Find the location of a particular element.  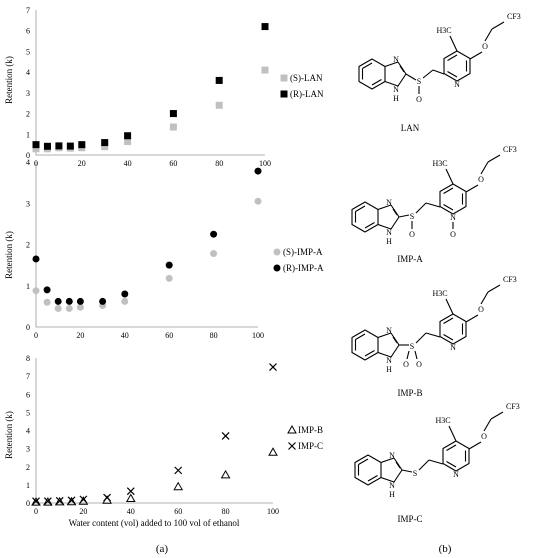

chart-imp-a-axes is located at coordinates (146, 245).